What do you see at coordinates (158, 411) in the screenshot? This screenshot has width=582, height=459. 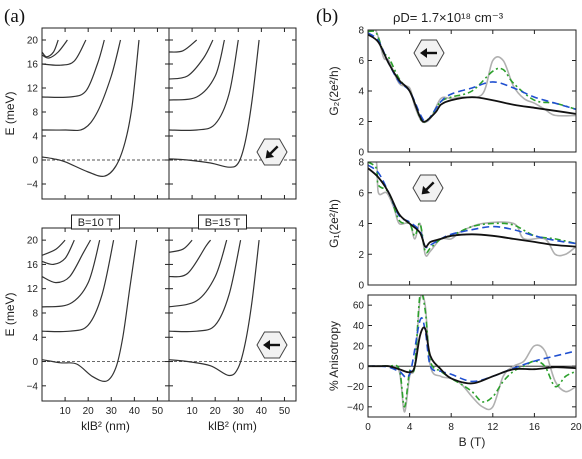 I see `xtick-label: 50` at bounding box center [158, 411].